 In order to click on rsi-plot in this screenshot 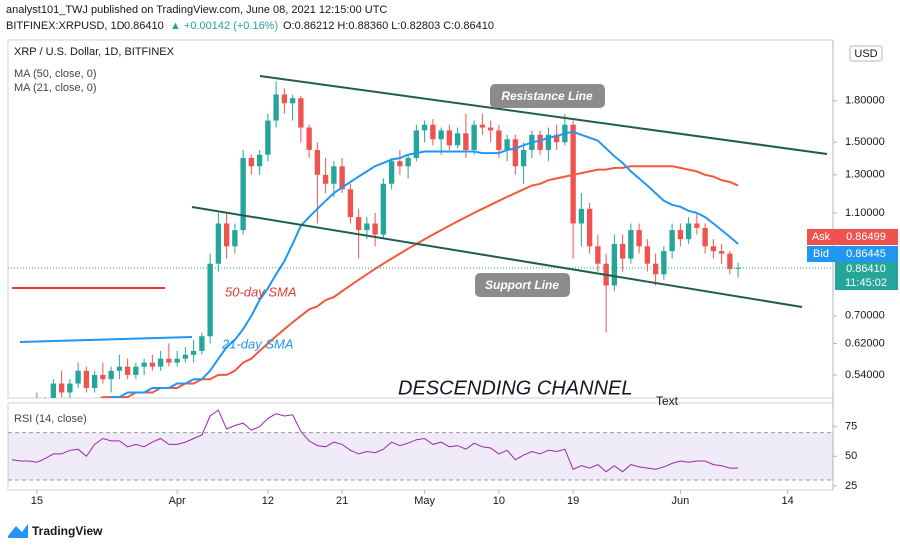, I will do `click(420, 445)`.